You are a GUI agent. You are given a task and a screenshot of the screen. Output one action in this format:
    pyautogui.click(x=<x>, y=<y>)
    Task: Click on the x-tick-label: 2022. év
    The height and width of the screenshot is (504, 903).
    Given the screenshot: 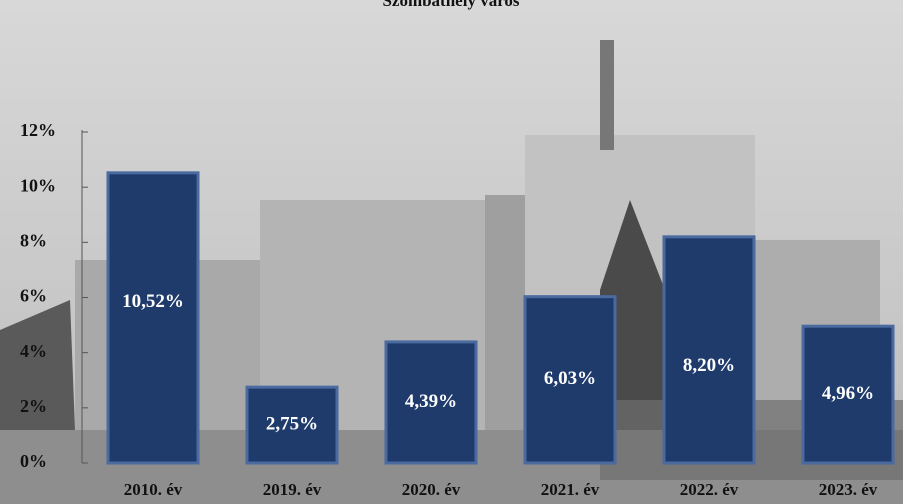 What is the action you would take?
    pyautogui.click(x=709, y=489)
    